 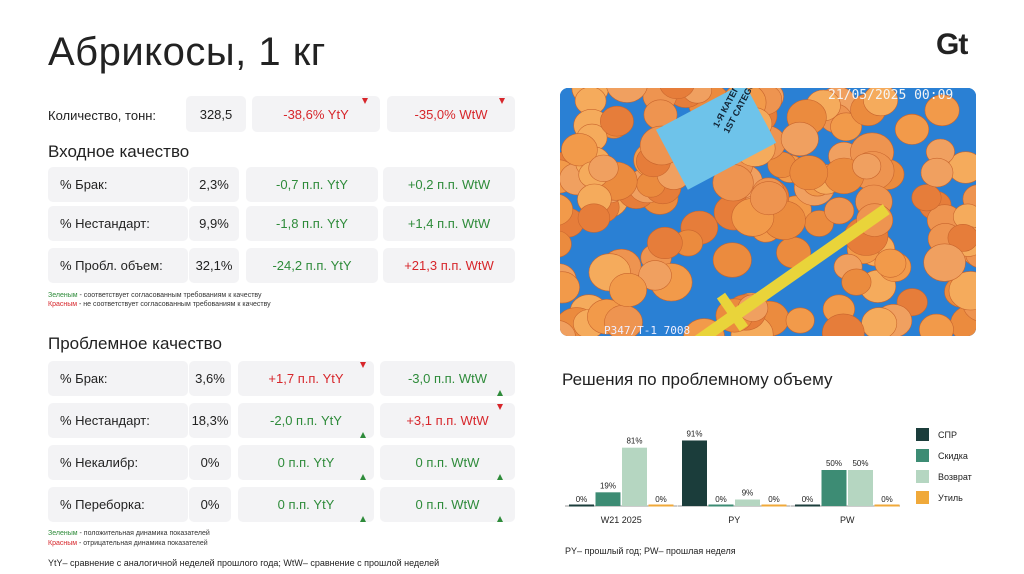 I want to click on legend-item-discount: Скидка, so click(x=942, y=455).